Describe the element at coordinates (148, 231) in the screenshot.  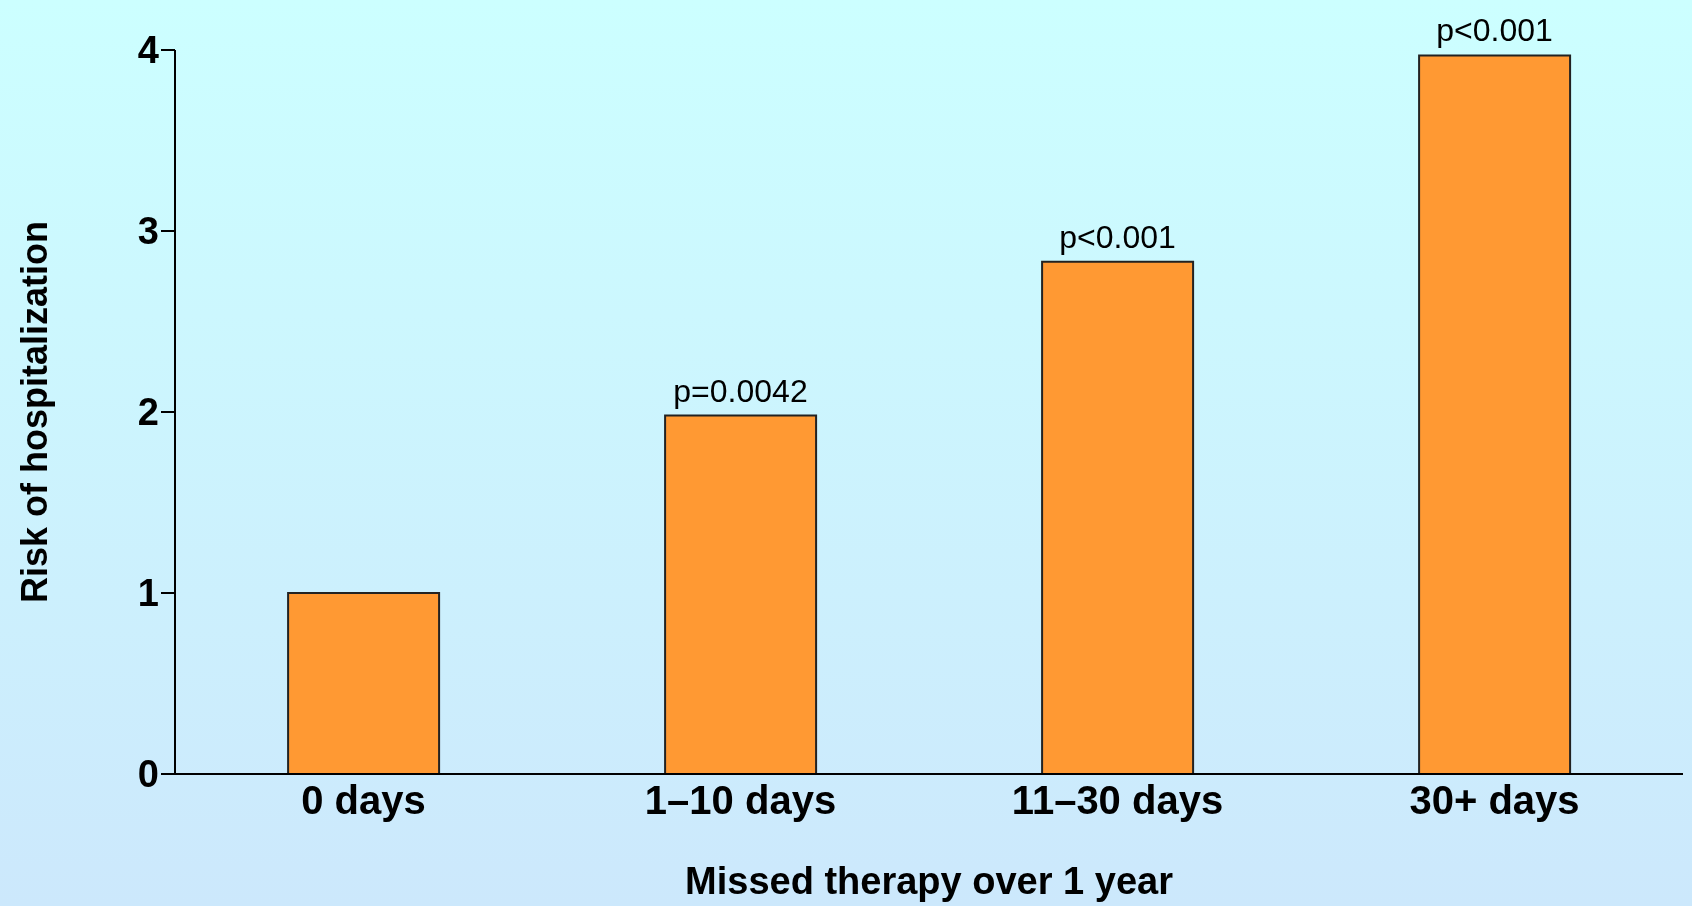
I see `y-tick-label: 3` at that location.